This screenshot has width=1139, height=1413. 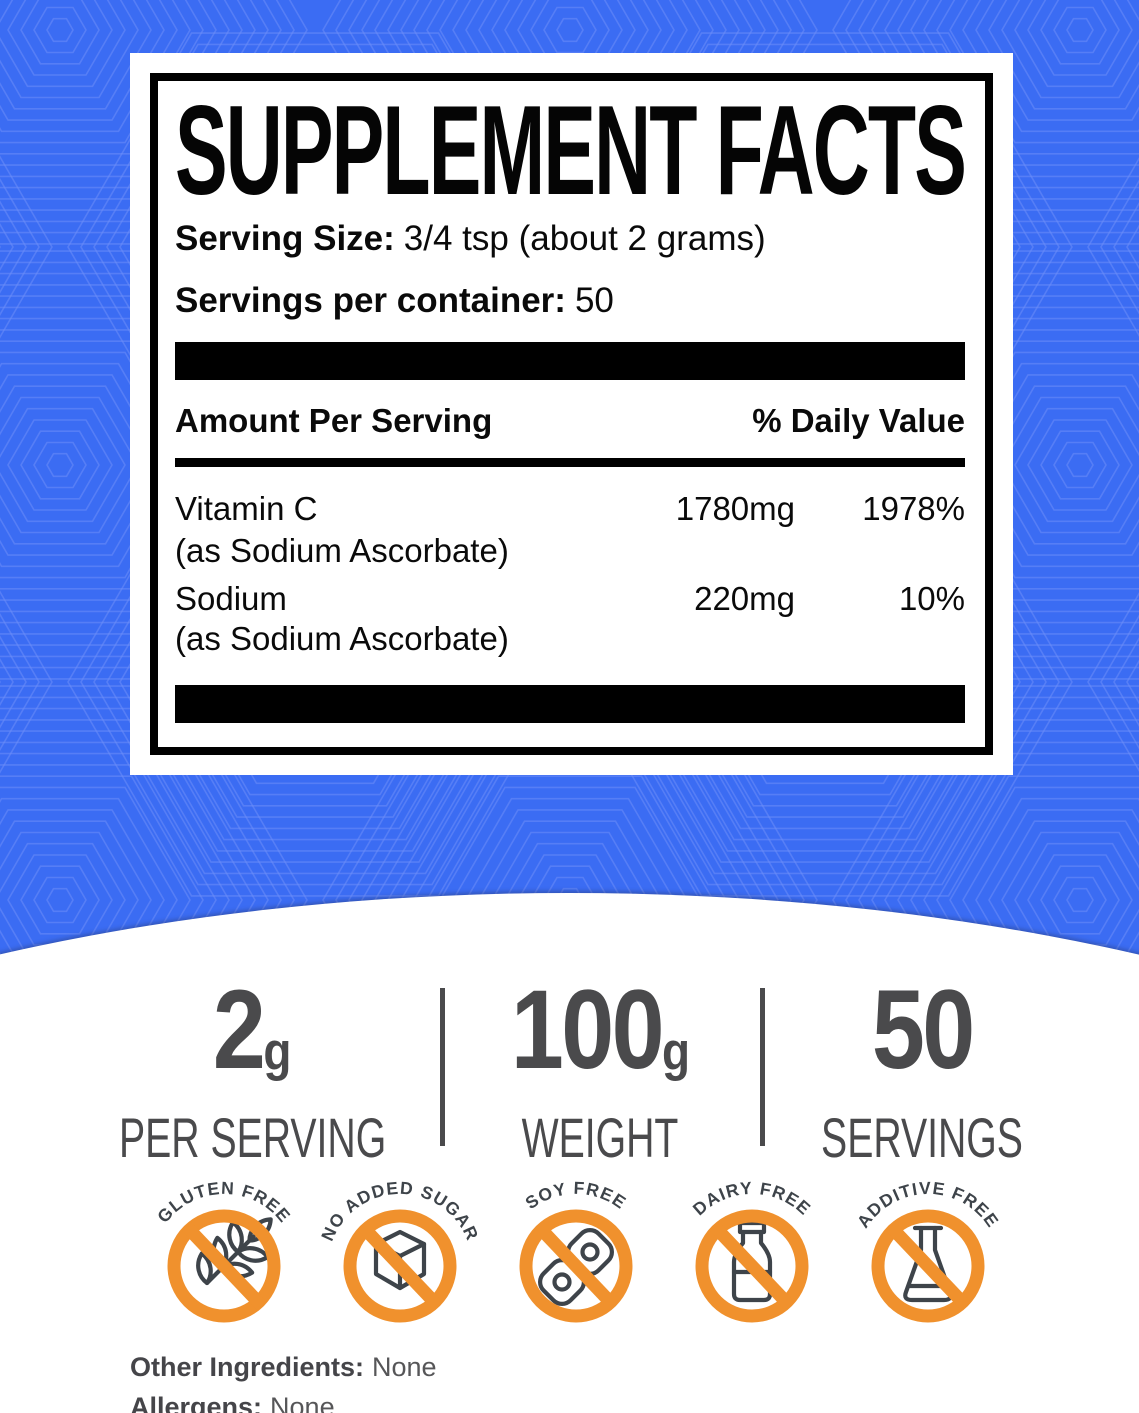 I want to click on stat-value: 50, so click(x=923, y=1029).